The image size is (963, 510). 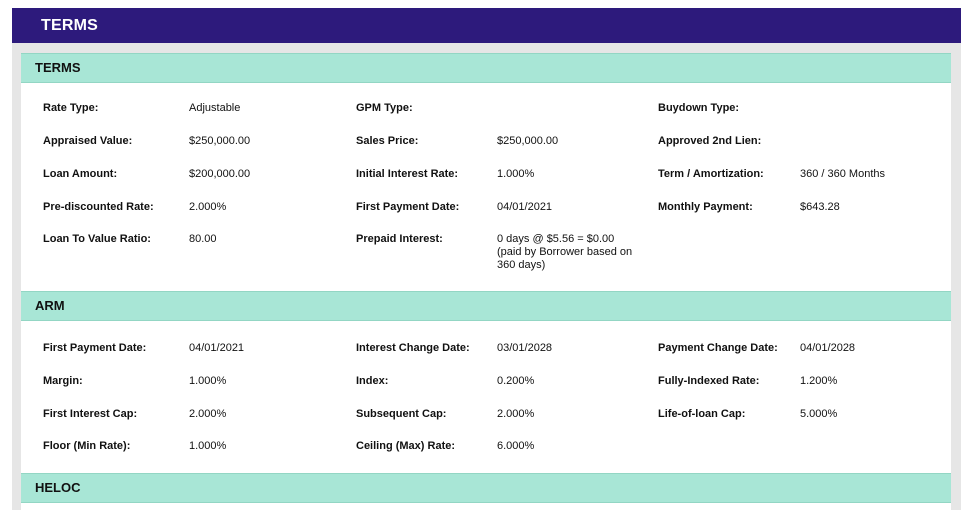 What do you see at coordinates (384, 108) in the screenshot?
I see `gpm-type-label: GPM Type:` at bounding box center [384, 108].